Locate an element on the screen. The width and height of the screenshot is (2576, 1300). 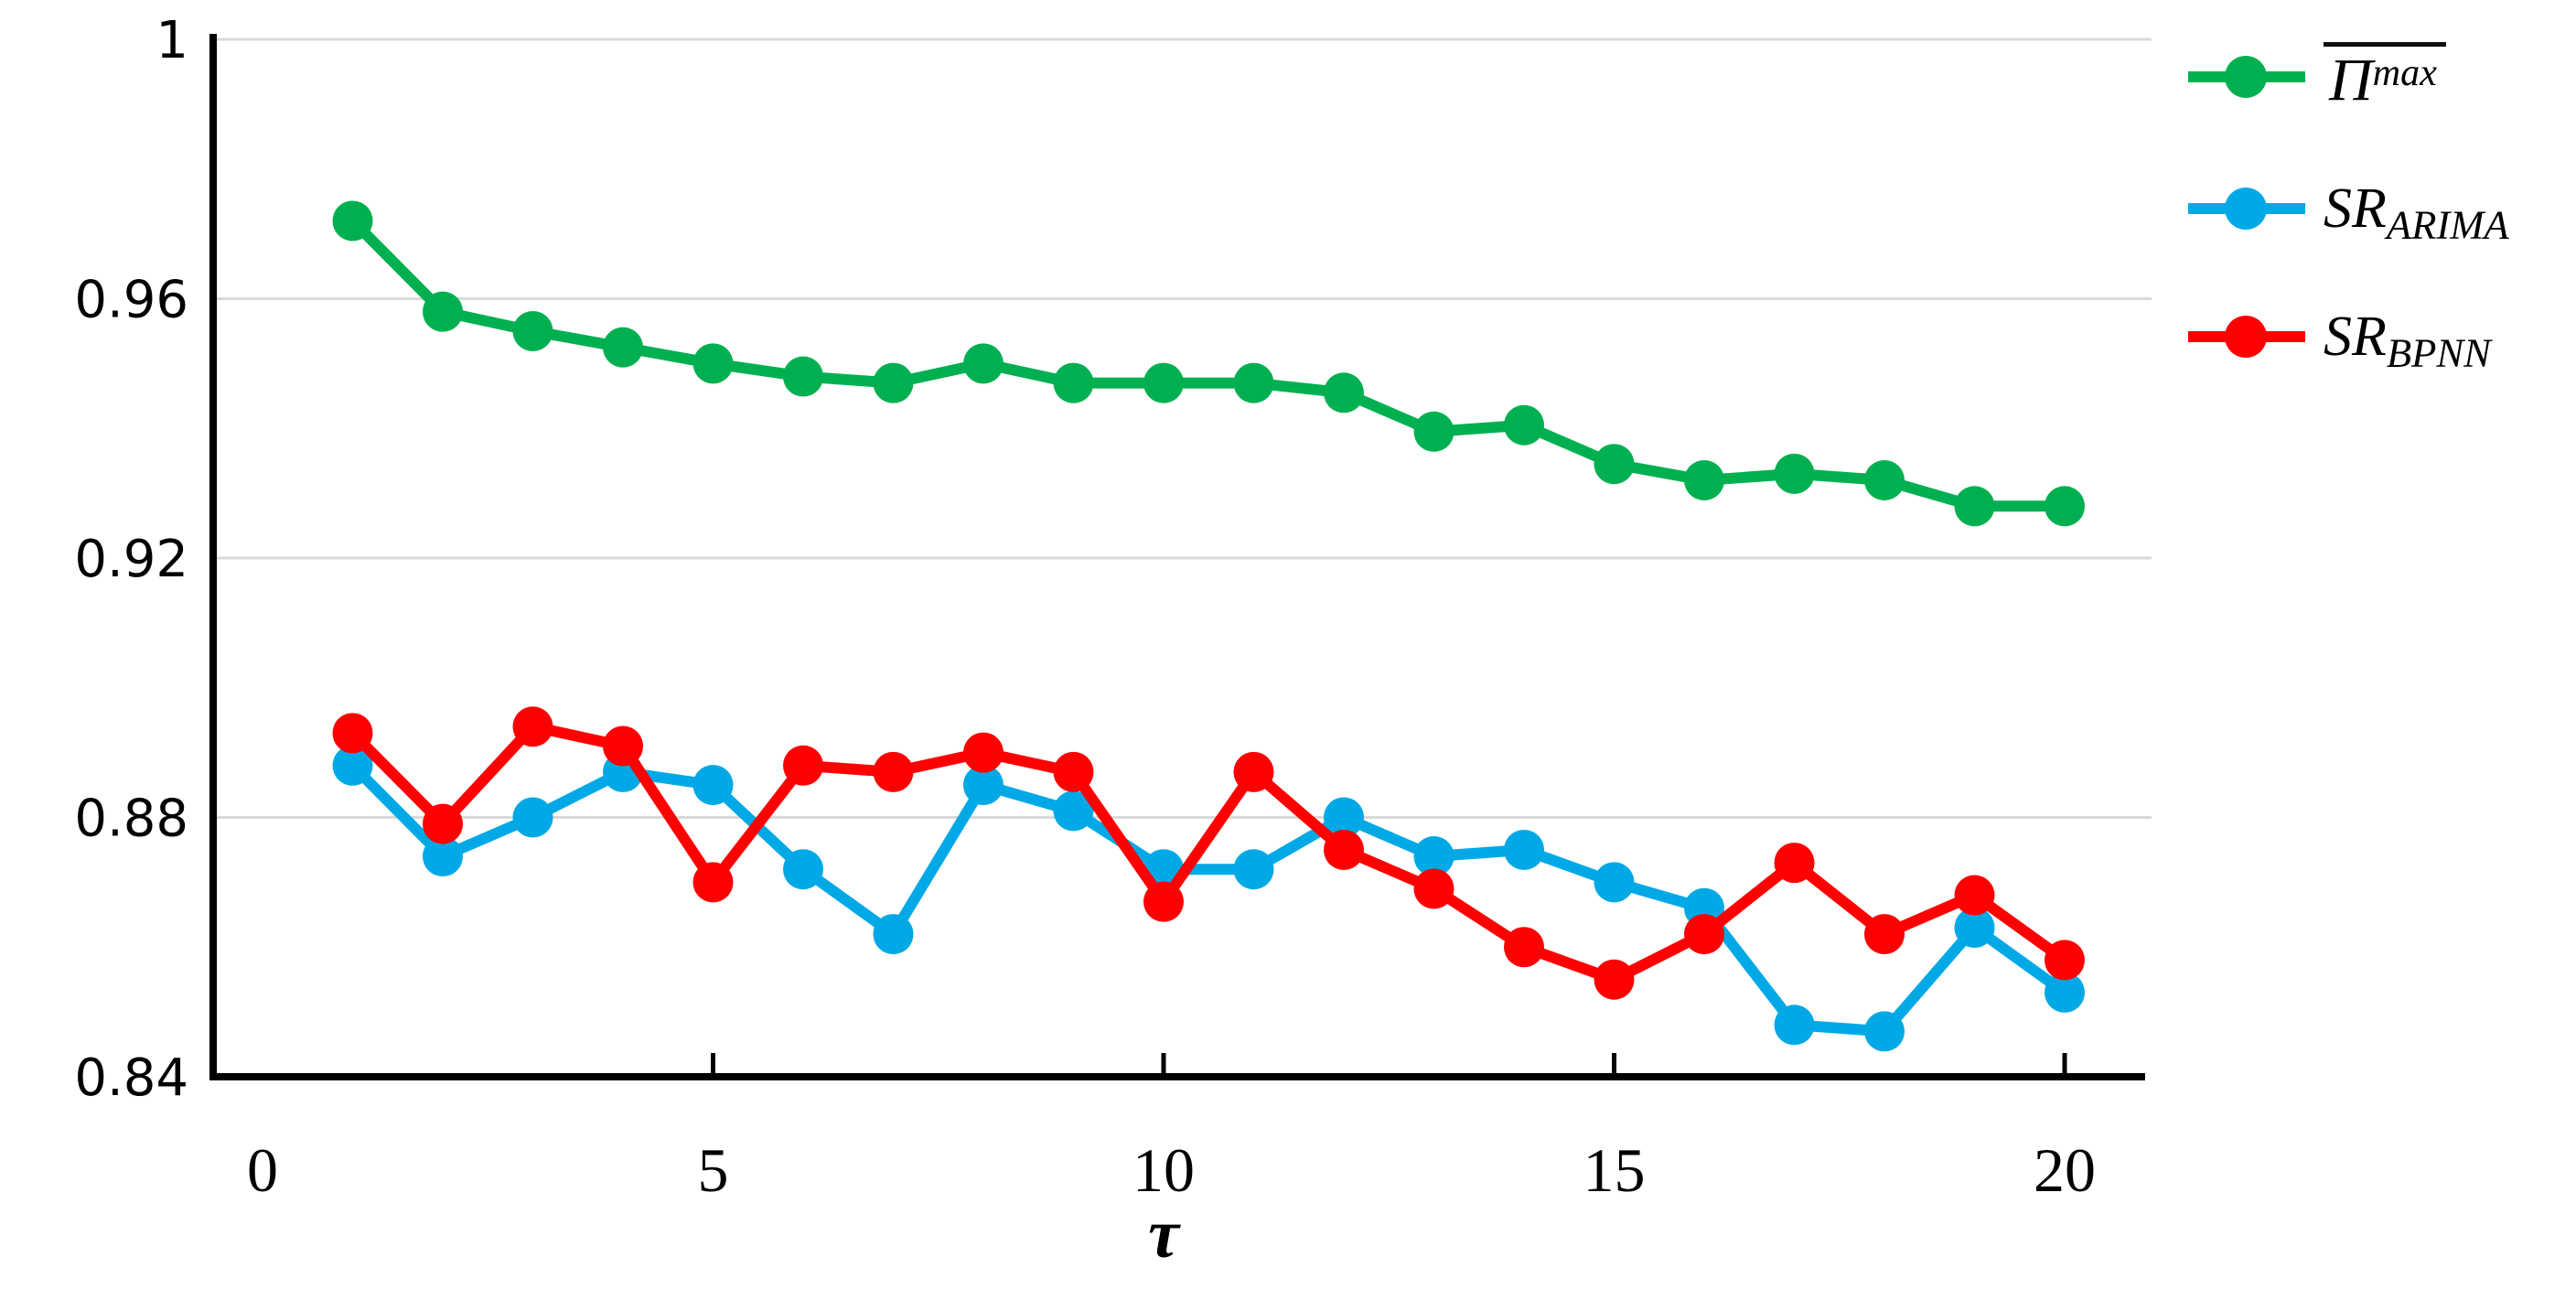
x-tick-label: 0 is located at coordinates (262, 1170).